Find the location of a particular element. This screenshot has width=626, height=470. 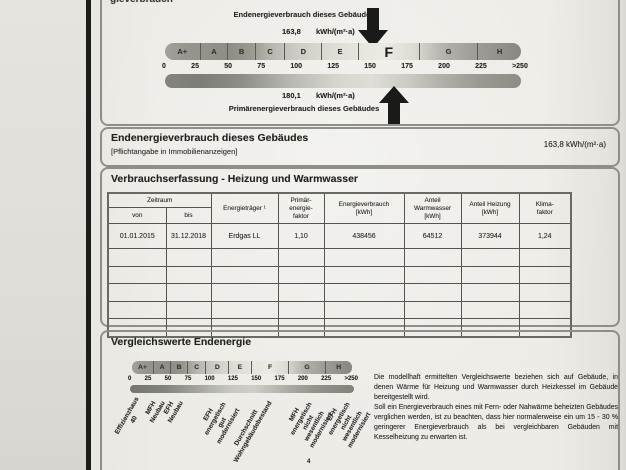

table-cell: 438456 is located at coordinates (364, 236).